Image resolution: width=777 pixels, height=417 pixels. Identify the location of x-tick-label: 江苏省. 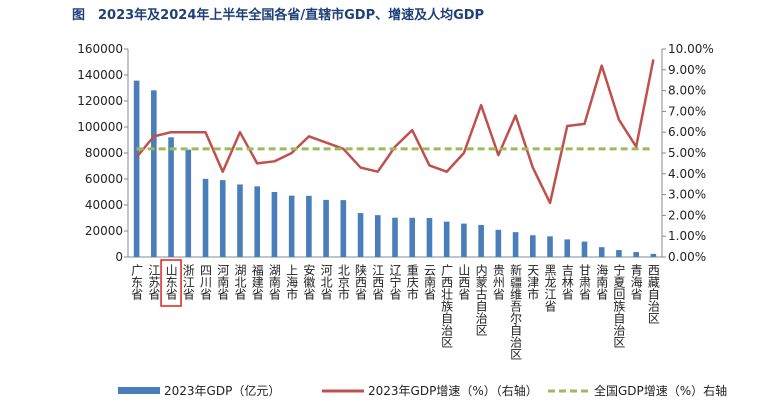
(154, 282).